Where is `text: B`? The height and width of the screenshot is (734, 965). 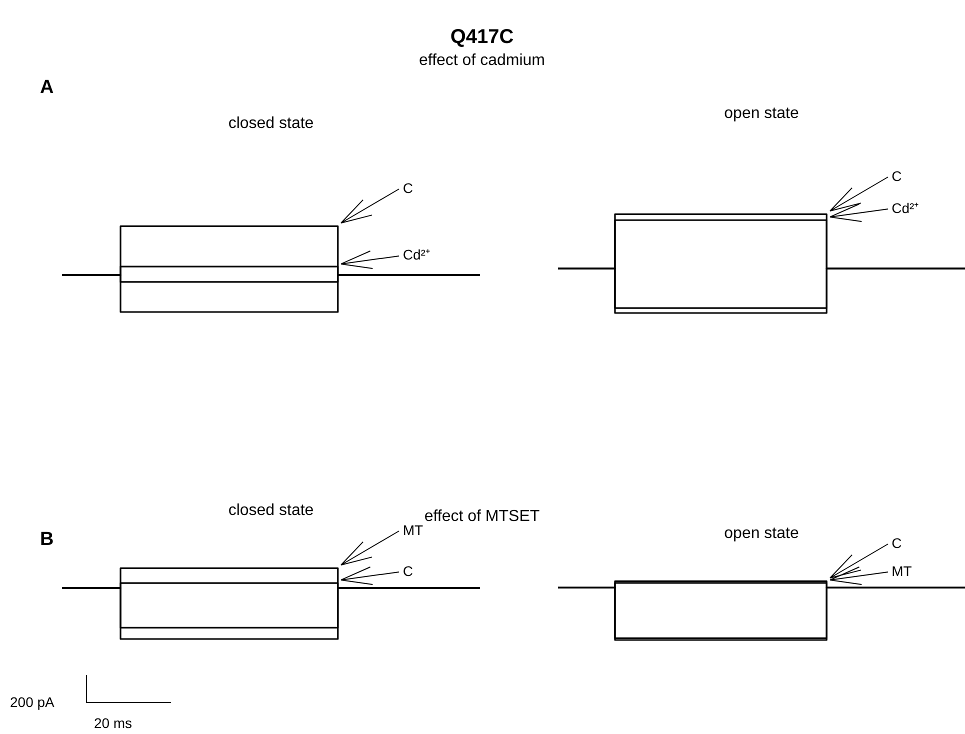 text: B is located at coordinates (47, 539).